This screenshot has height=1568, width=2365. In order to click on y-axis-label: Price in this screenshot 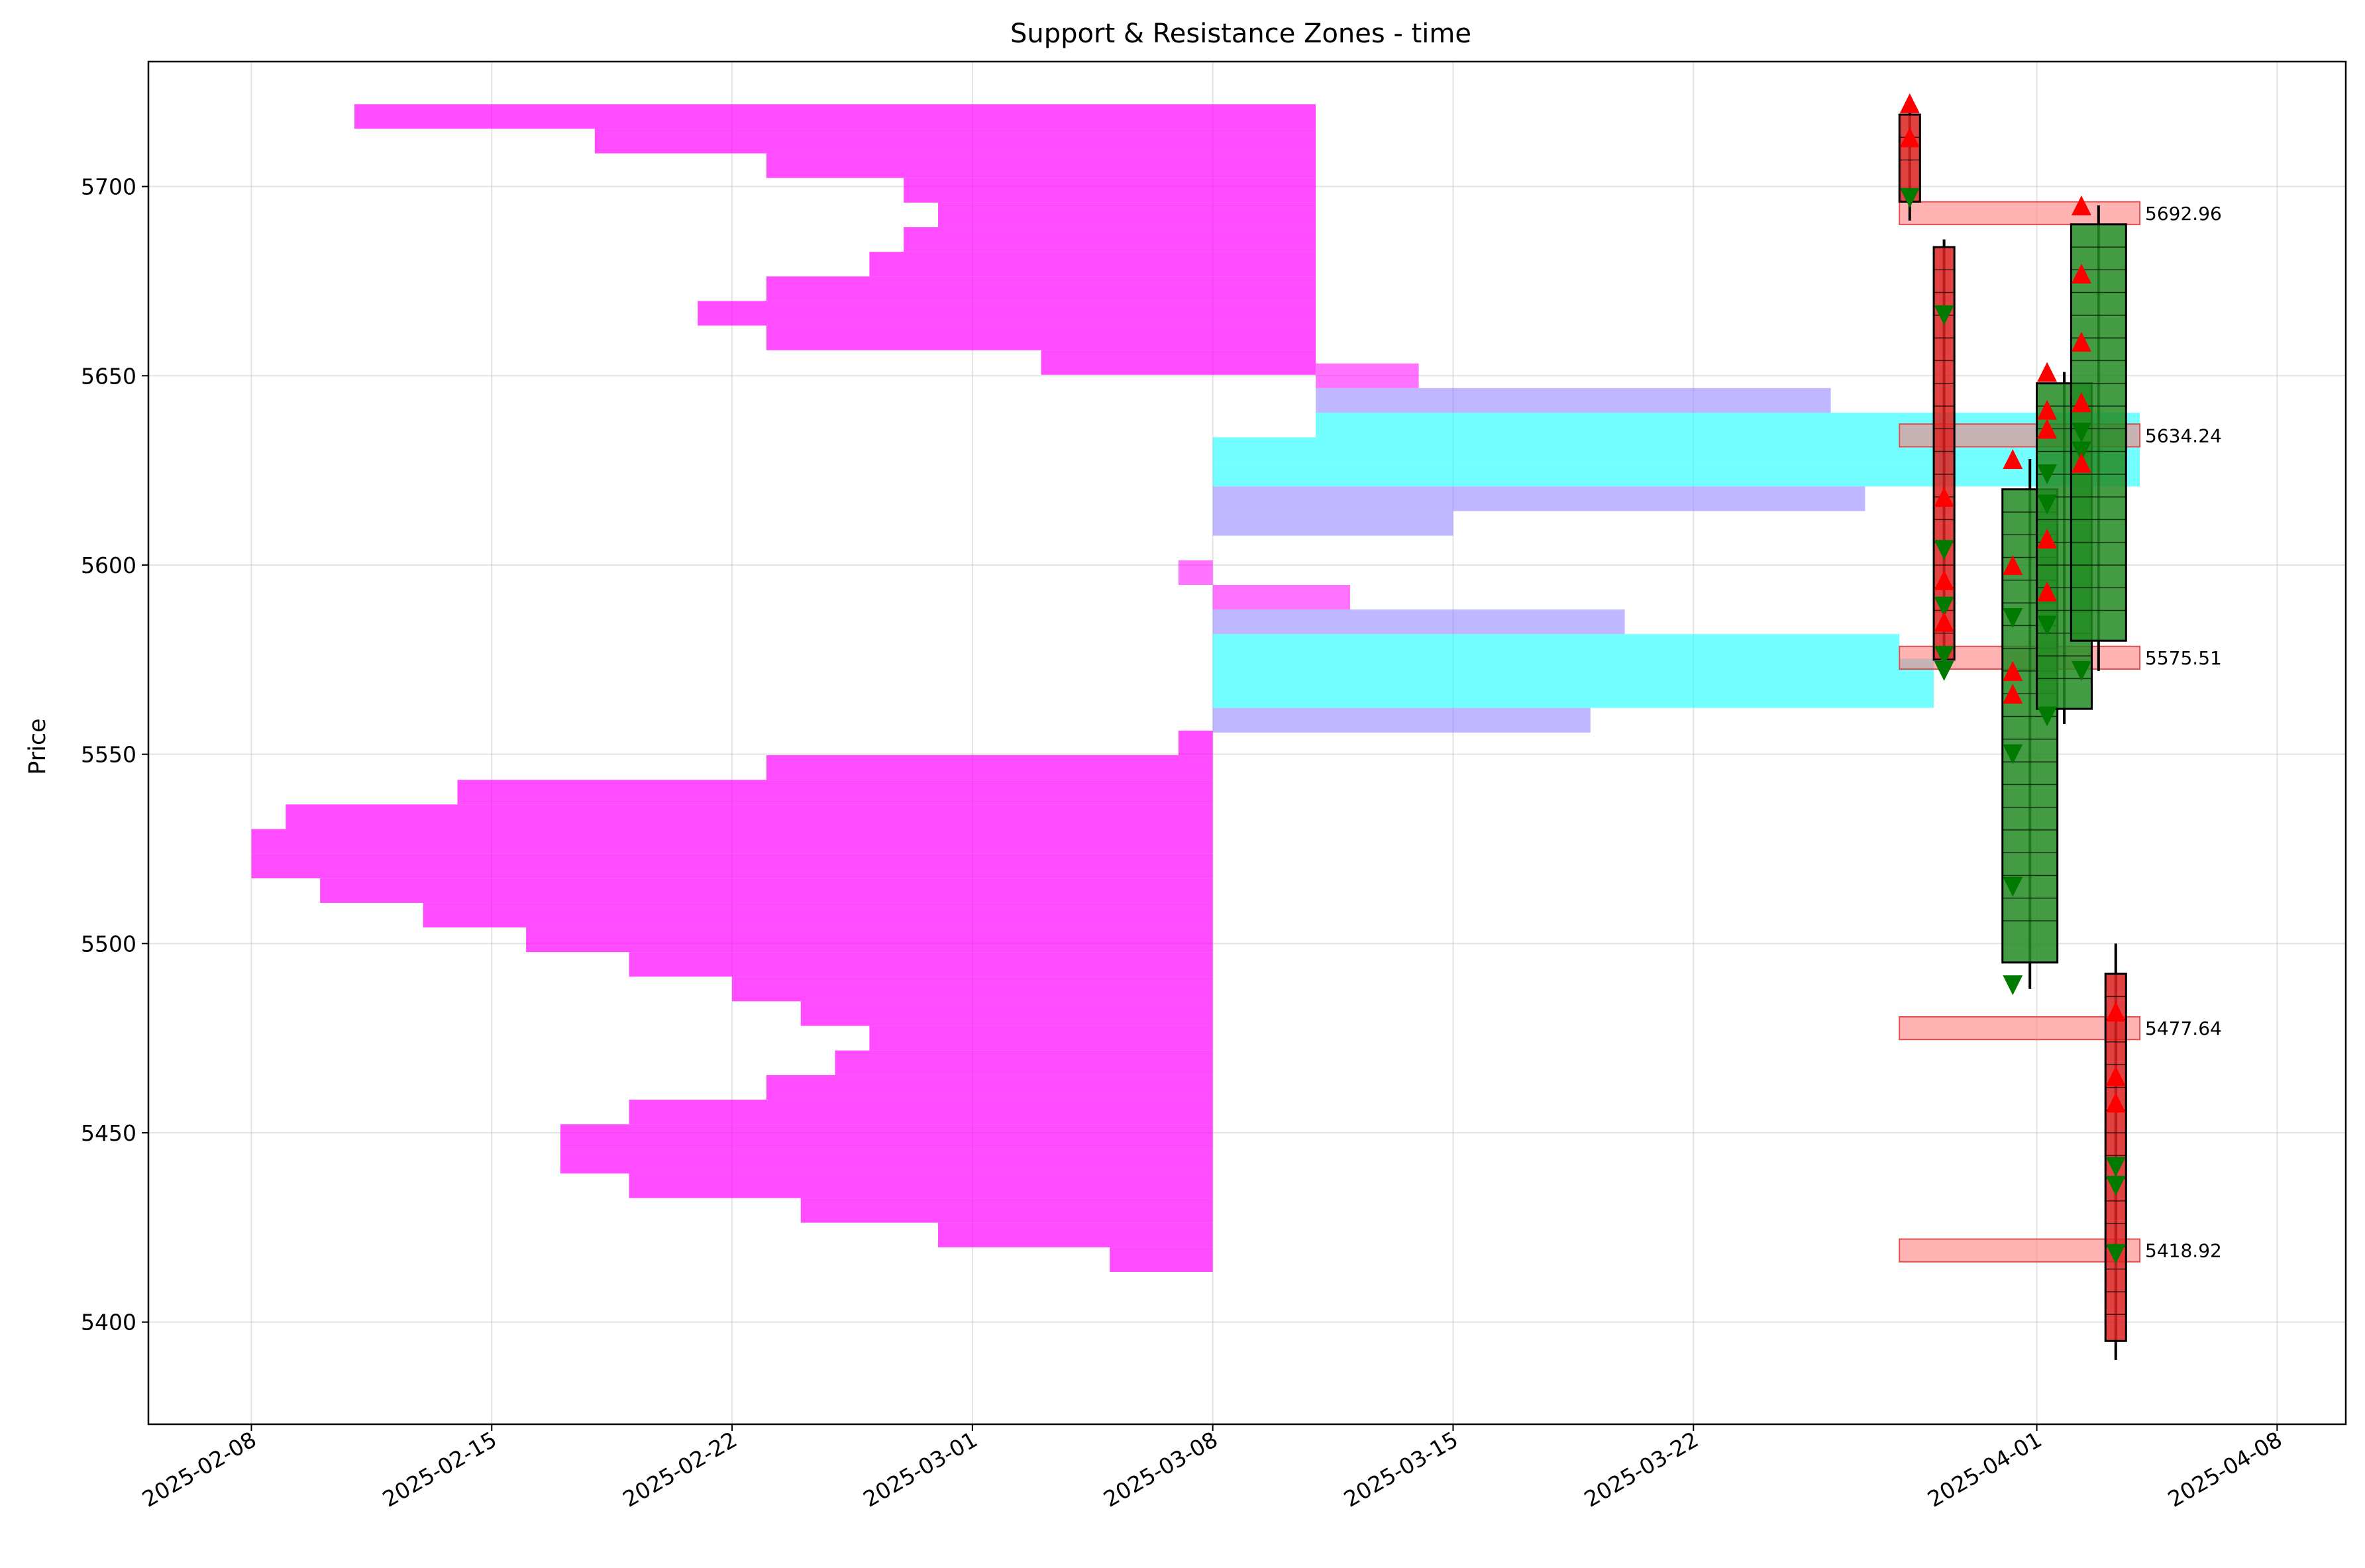, I will do `click(38, 746)`.